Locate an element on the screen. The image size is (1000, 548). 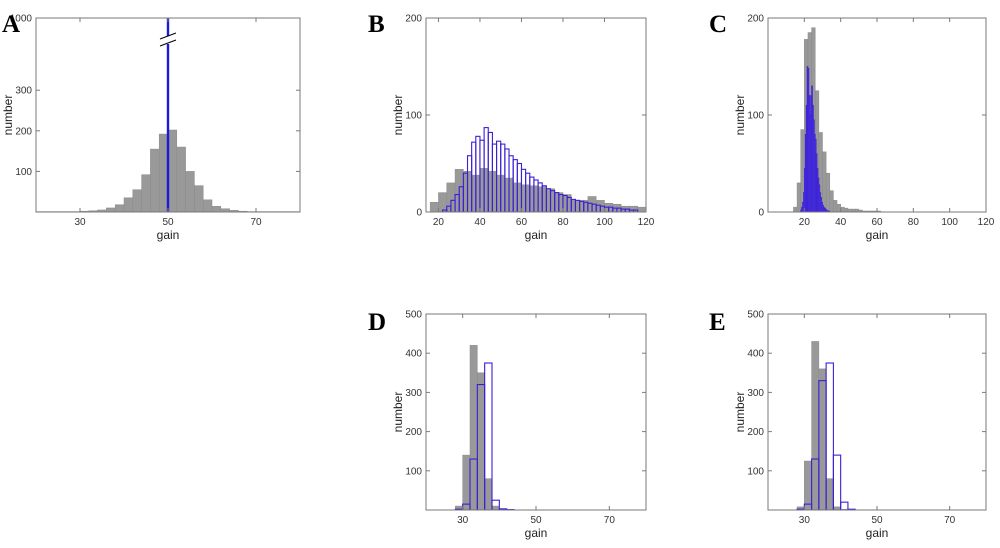
panel-e: 100 200 300 400 500 30 50 70 gain number E is located at coordinates (848, 424).